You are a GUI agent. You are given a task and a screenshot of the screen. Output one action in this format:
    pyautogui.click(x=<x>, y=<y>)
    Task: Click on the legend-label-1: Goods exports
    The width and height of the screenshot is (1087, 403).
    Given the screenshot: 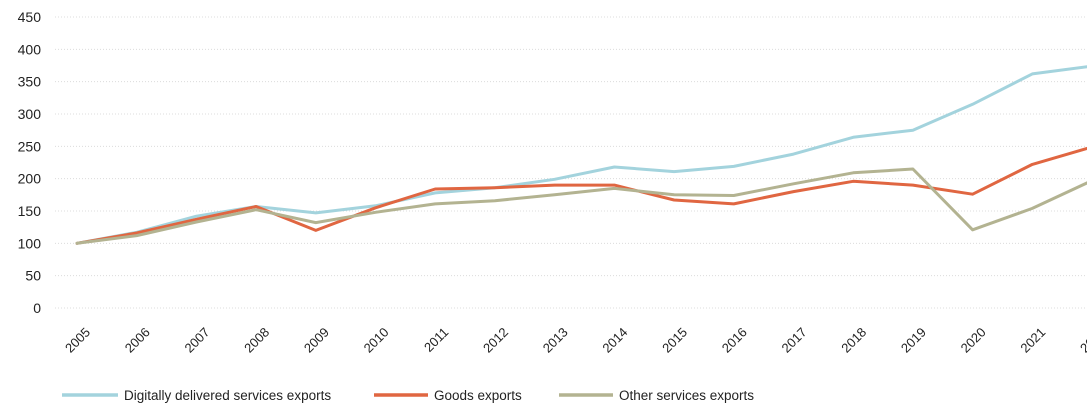 What is the action you would take?
    pyautogui.click(x=478, y=395)
    